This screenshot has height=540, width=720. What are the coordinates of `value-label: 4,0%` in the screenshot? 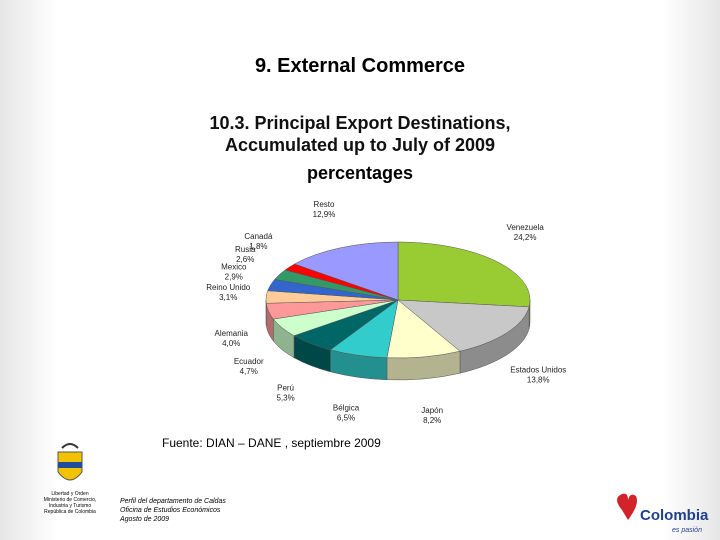 It's located at (231, 343).